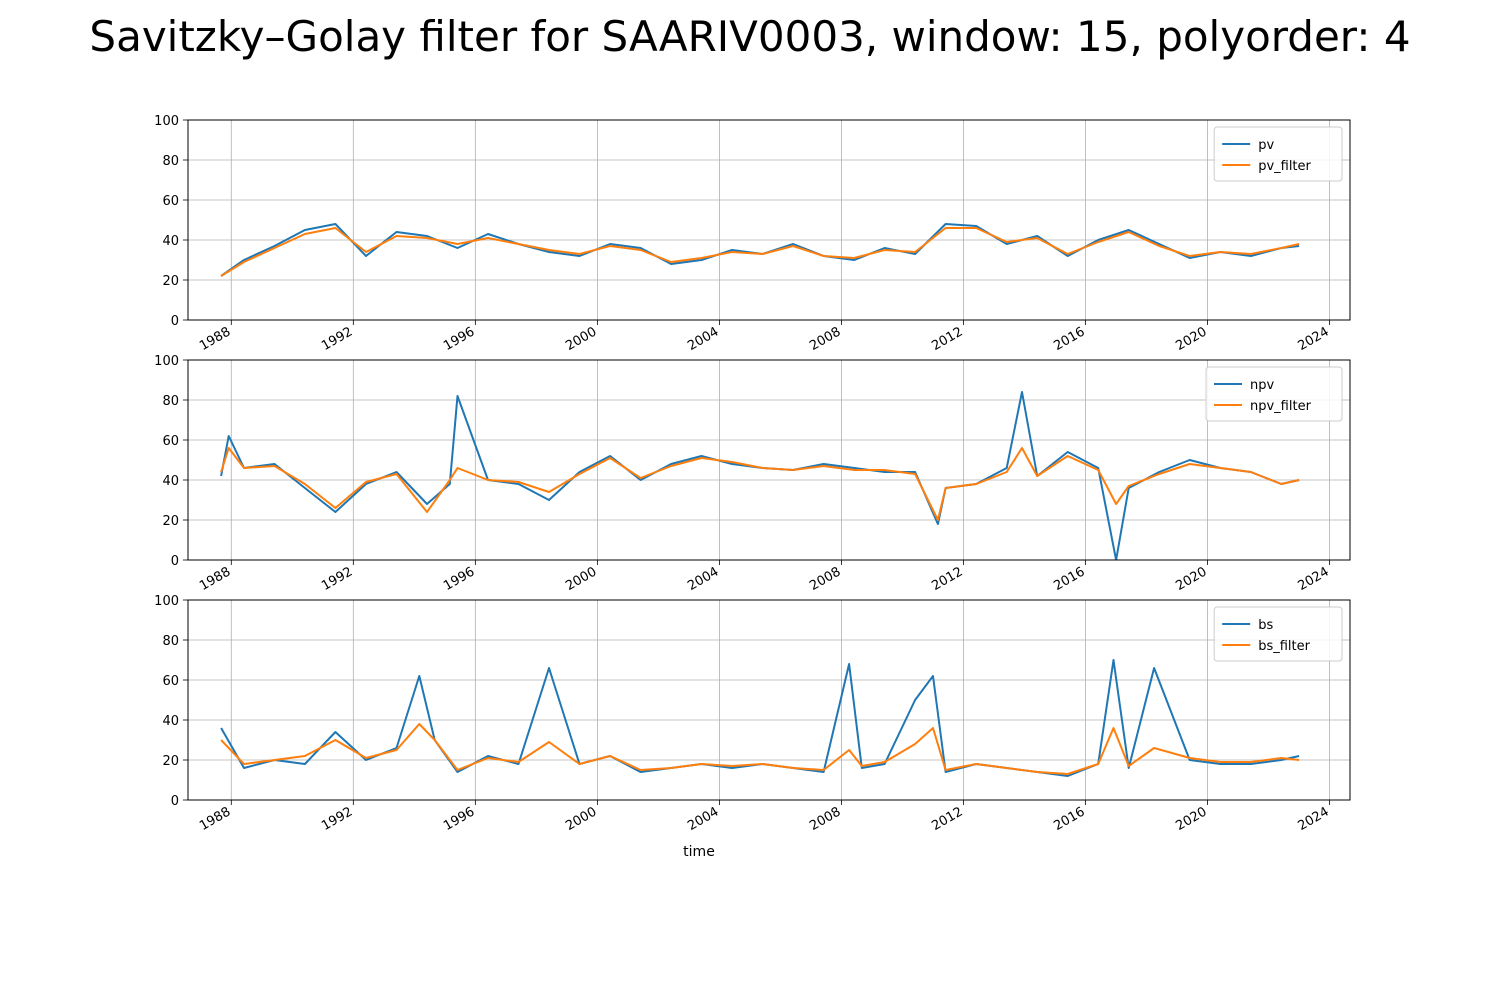 Image resolution: width=1500 pixels, height=1004 pixels. What do you see at coordinates (1284, 646) in the screenshot?
I see `legend-label-bs_filter: bs_filter` at bounding box center [1284, 646].